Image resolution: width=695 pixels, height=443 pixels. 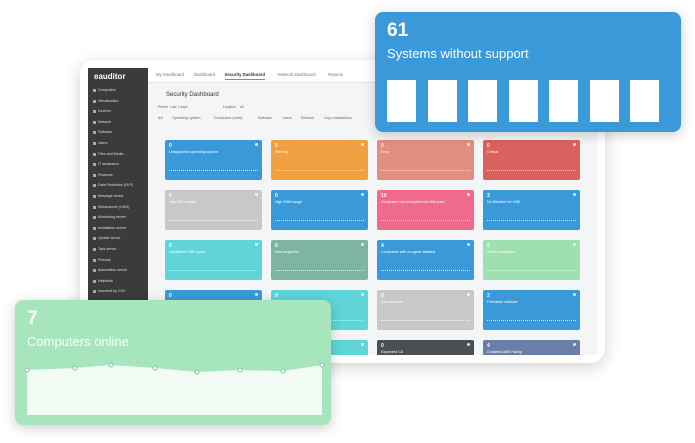 What do you see at coordinates (245, 76) in the screenshot?
I see `tab: Security Dashboard` at bounding box center [245, 76].